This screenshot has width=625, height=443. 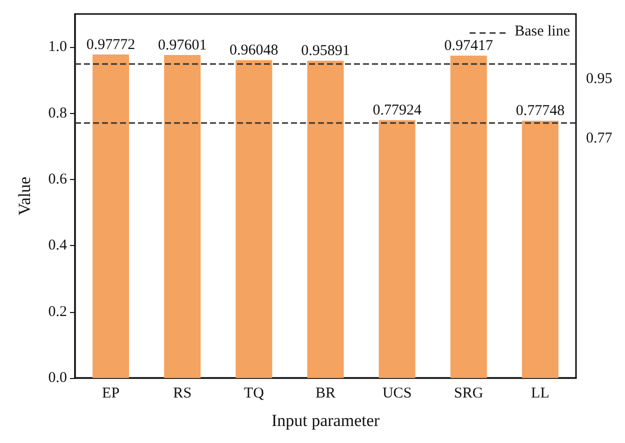 What do you see at coordinates (397, 110) in the screenshot?
I see `data-label: 0.77924` at bounding box center [397, 110].